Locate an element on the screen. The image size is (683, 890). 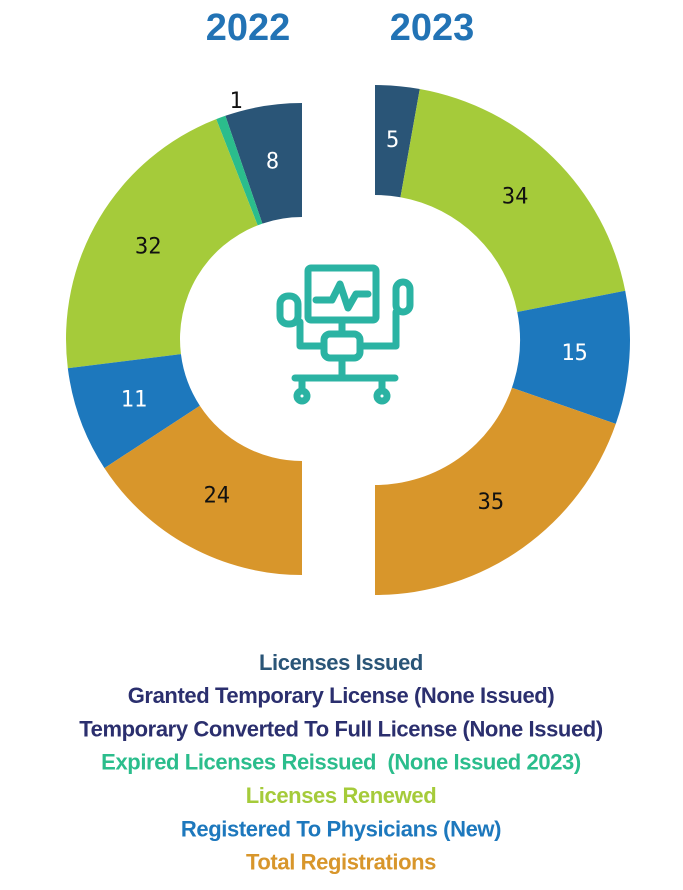
legend-entry: Granted Temporary License (None Issued) is located at coordinates (341, 695).